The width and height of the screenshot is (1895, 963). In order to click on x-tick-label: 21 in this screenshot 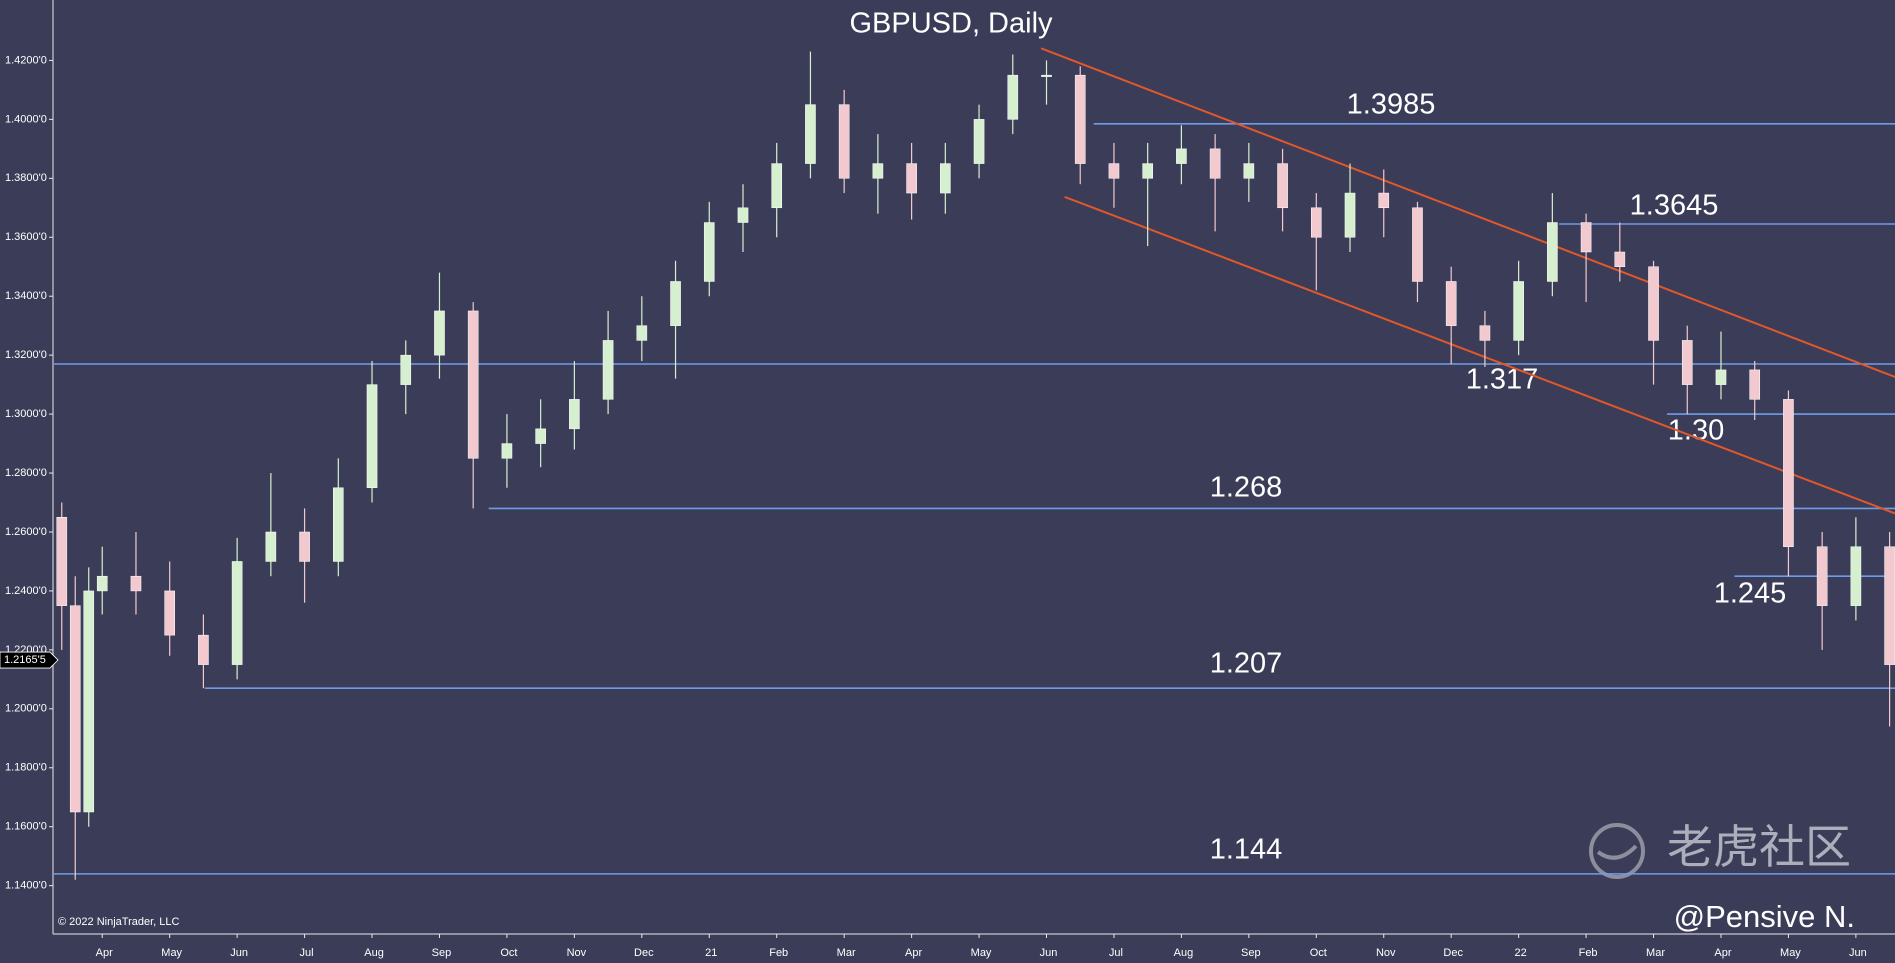, I will do `click(711, 953)`.